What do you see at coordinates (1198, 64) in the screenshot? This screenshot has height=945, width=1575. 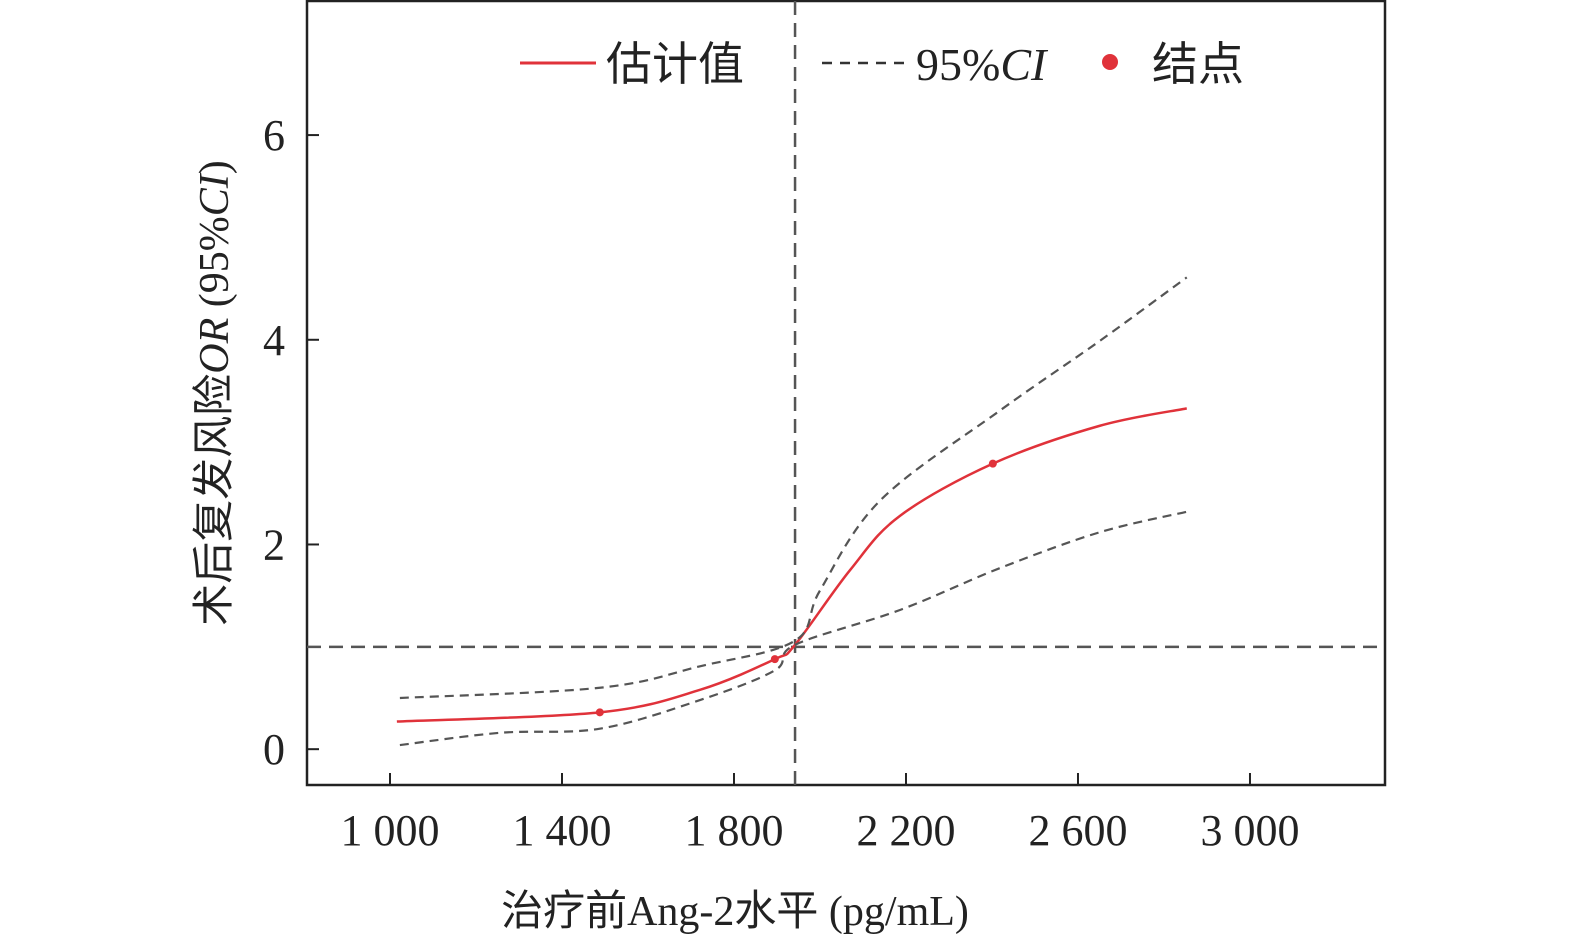 I see `legend-knots-label: 结点` at bounding box center [1198, 64].